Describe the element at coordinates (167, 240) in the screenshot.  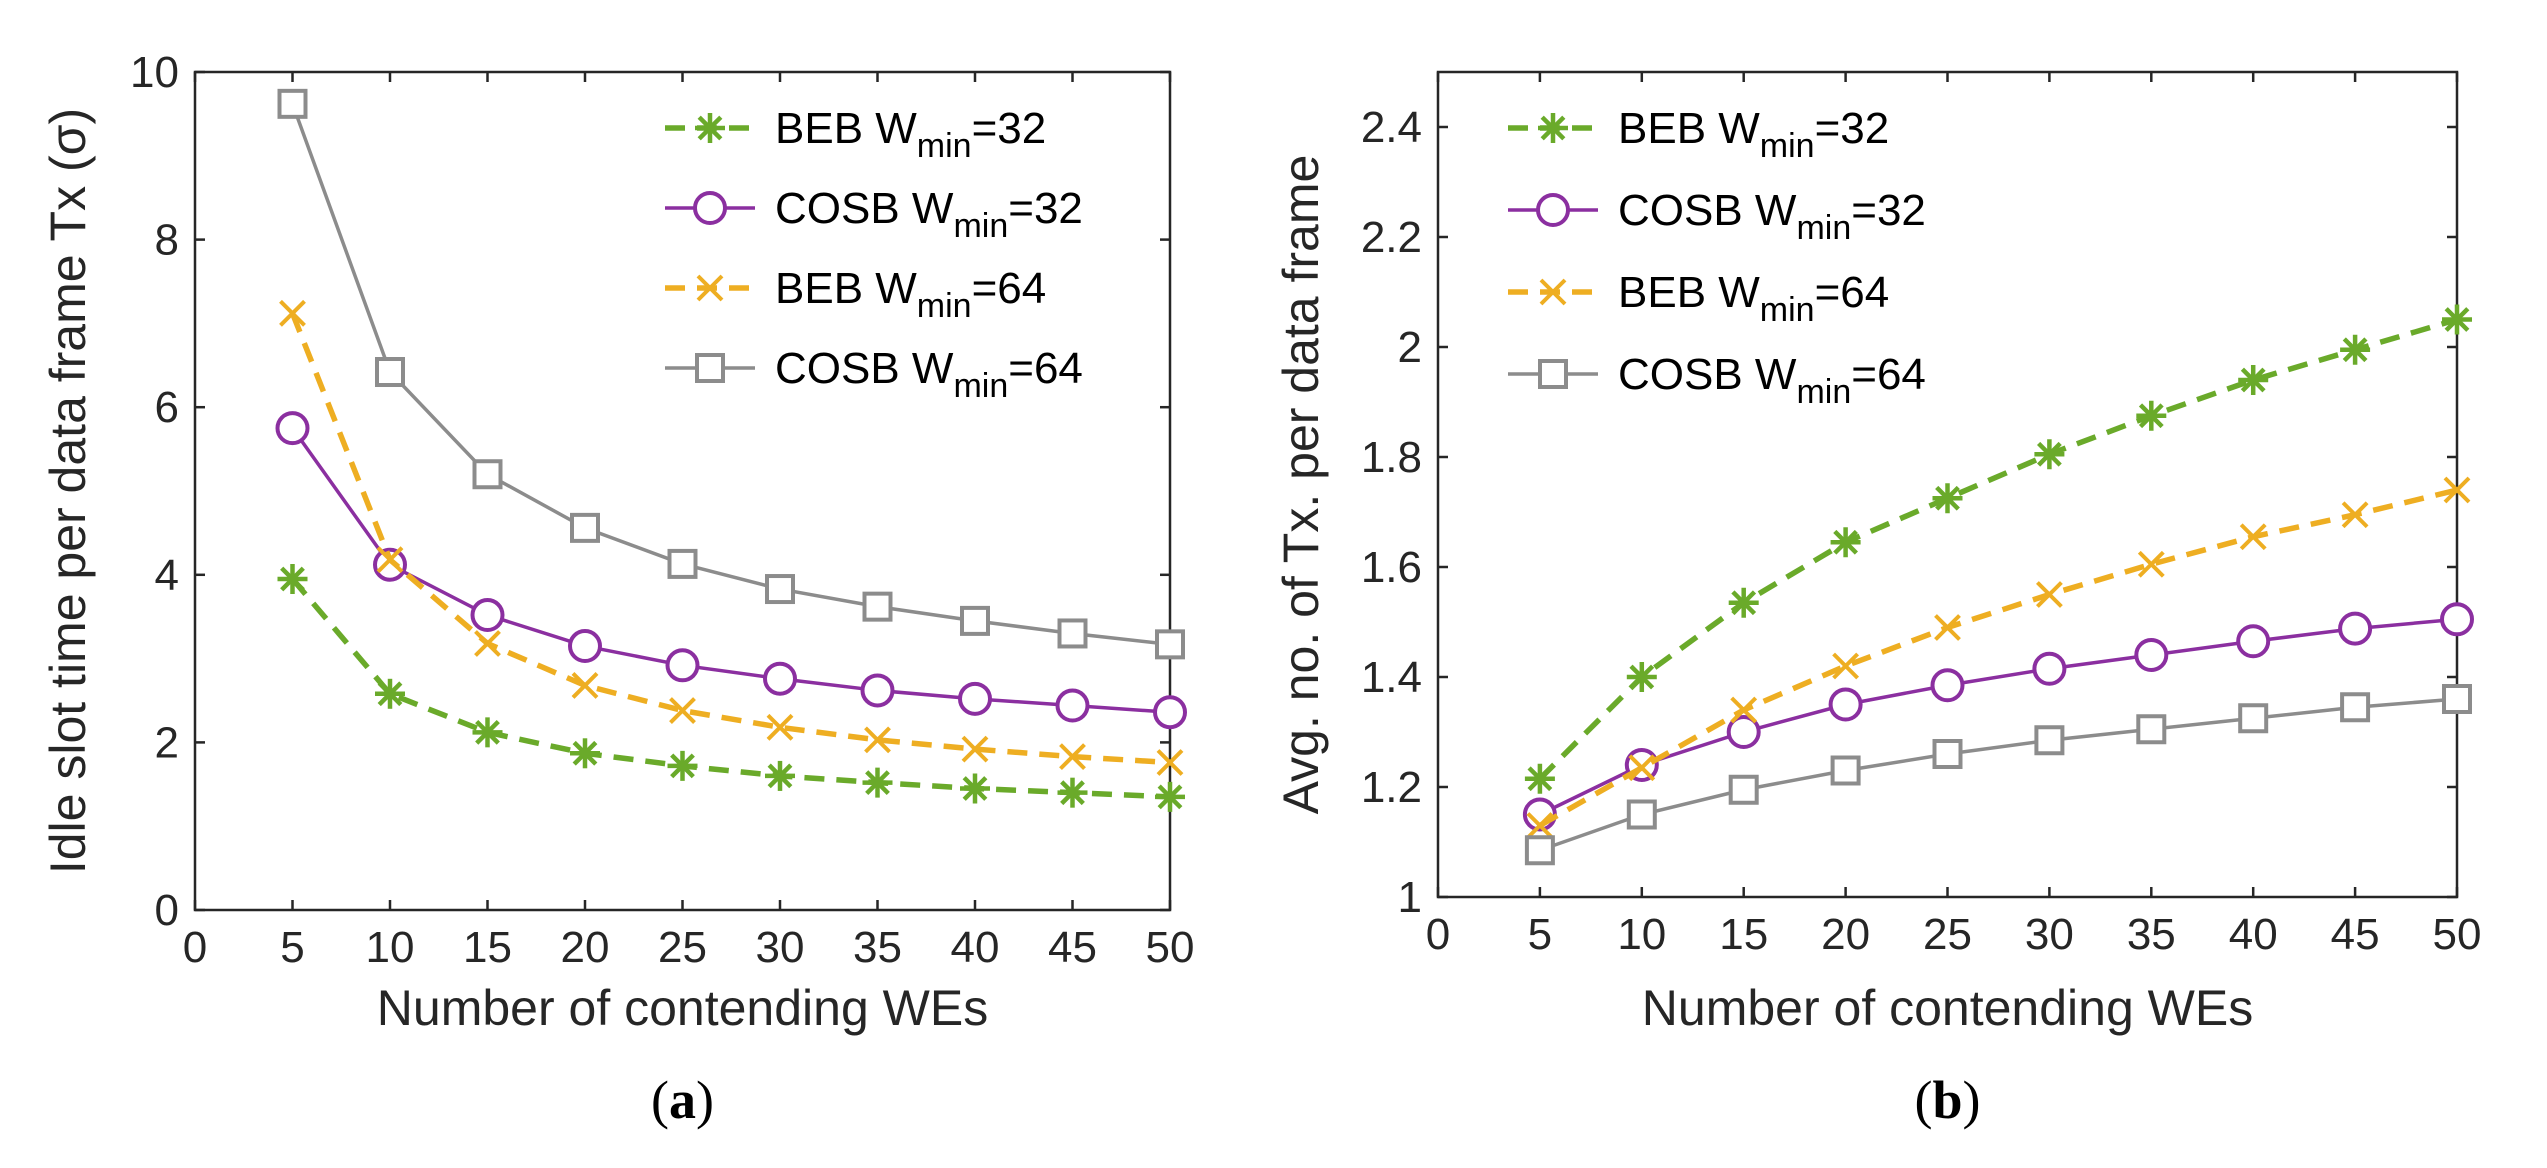
I see `y-tick-label: 8` at that location.